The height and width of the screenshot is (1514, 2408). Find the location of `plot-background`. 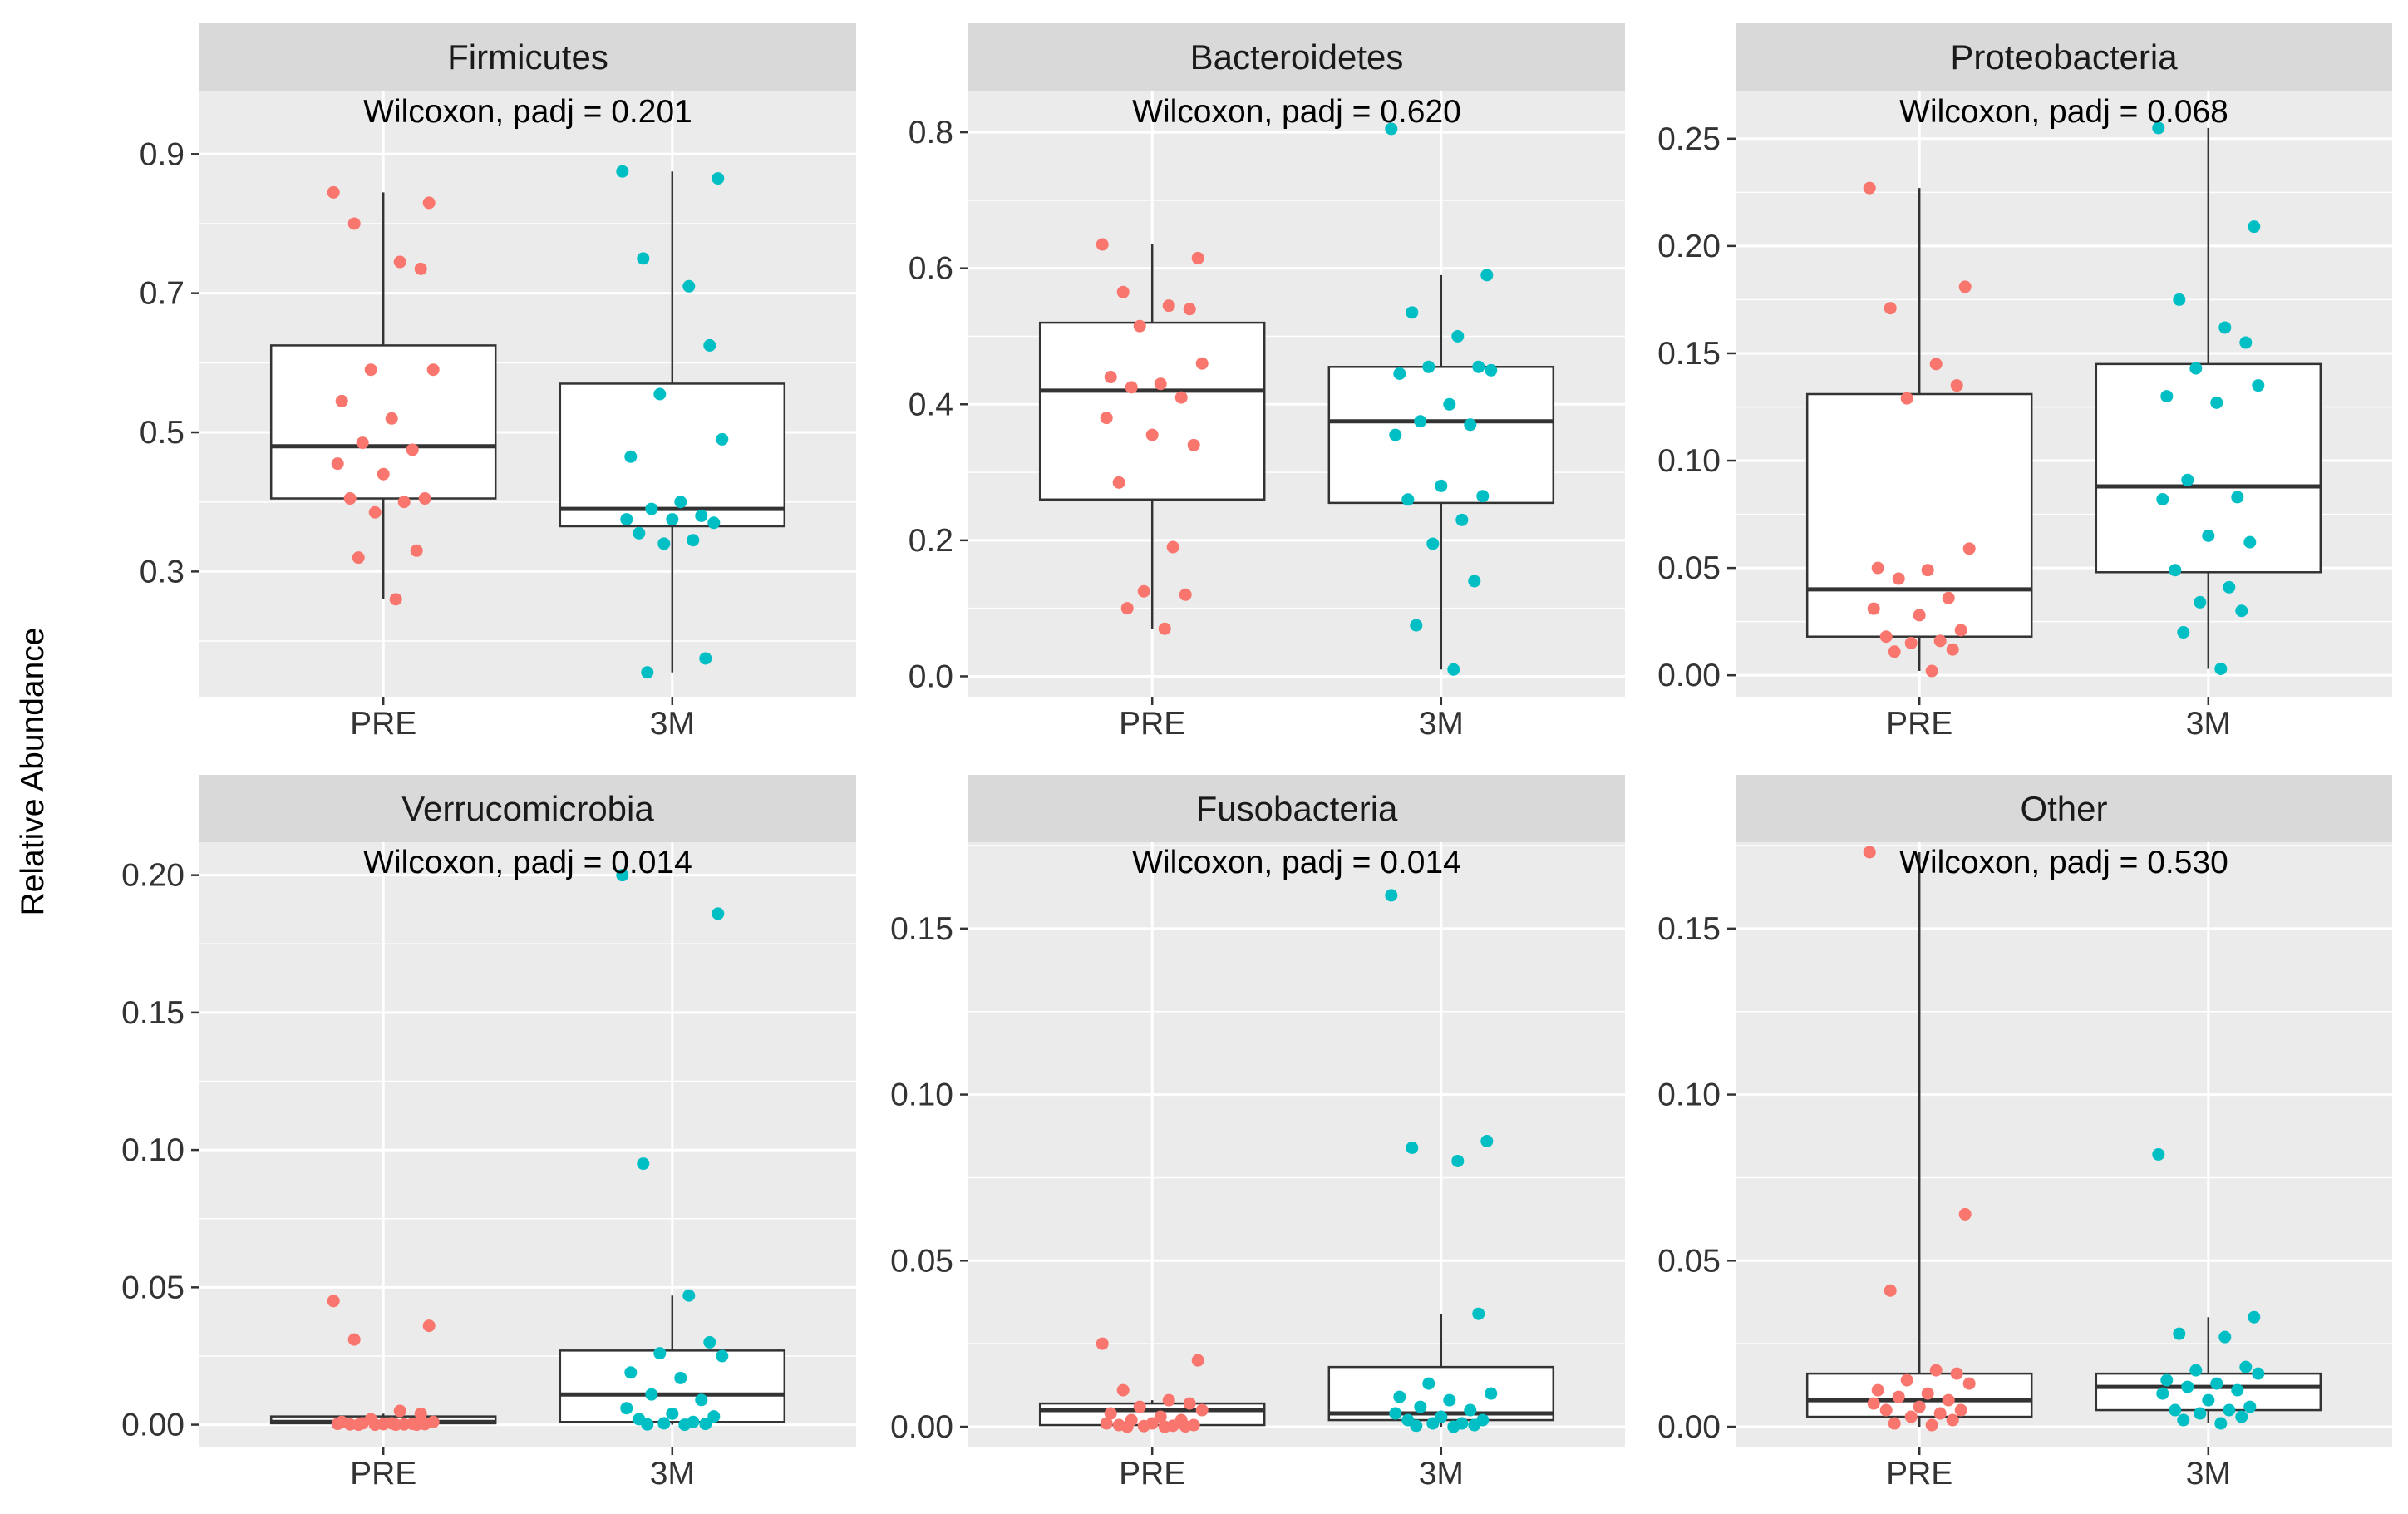

plot-background is located at coordinates (527, 1144).